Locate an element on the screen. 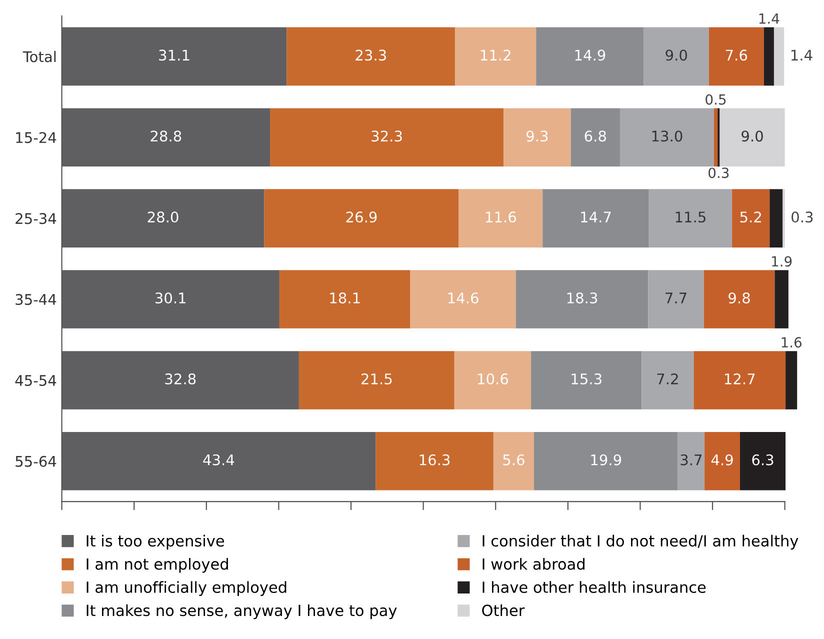  data-label: 5.2 is located at coordinates (750, 217).